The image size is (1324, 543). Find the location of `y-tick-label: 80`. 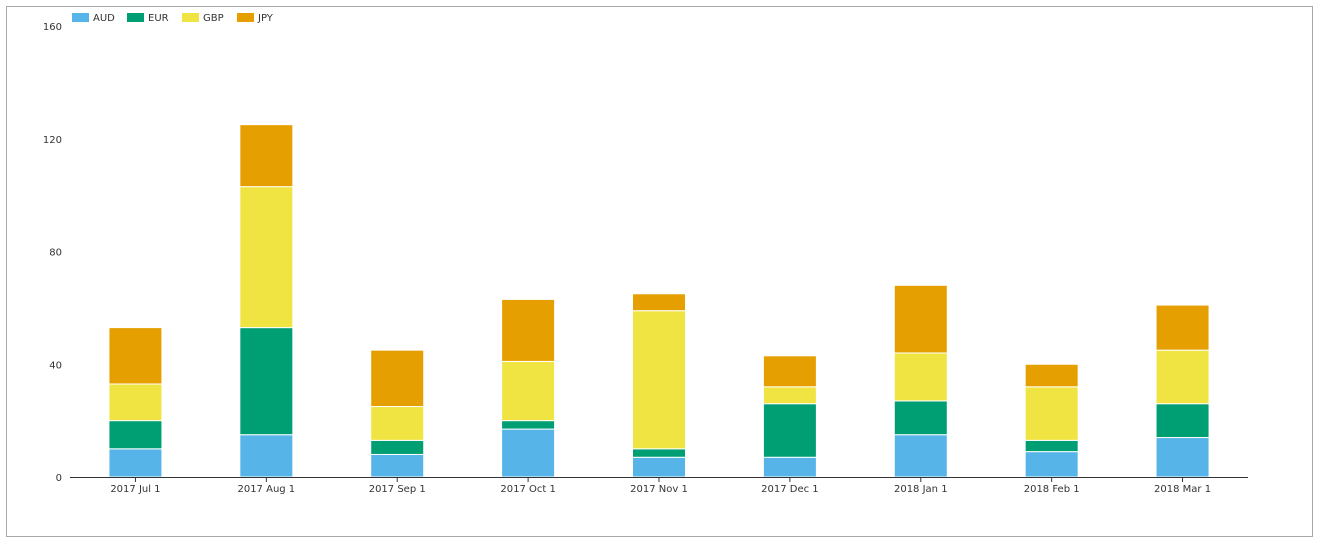

y-tick-label: 80 is located at coordinates (55, 253).